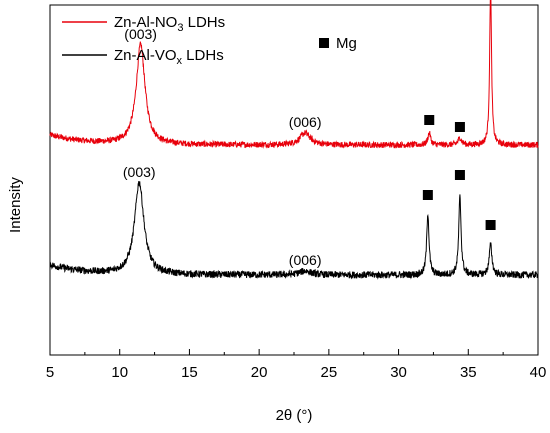 The width and height of the screenshot is (550, 433). I want to click on mg-marker-legend: Mg, so click(338, 43).